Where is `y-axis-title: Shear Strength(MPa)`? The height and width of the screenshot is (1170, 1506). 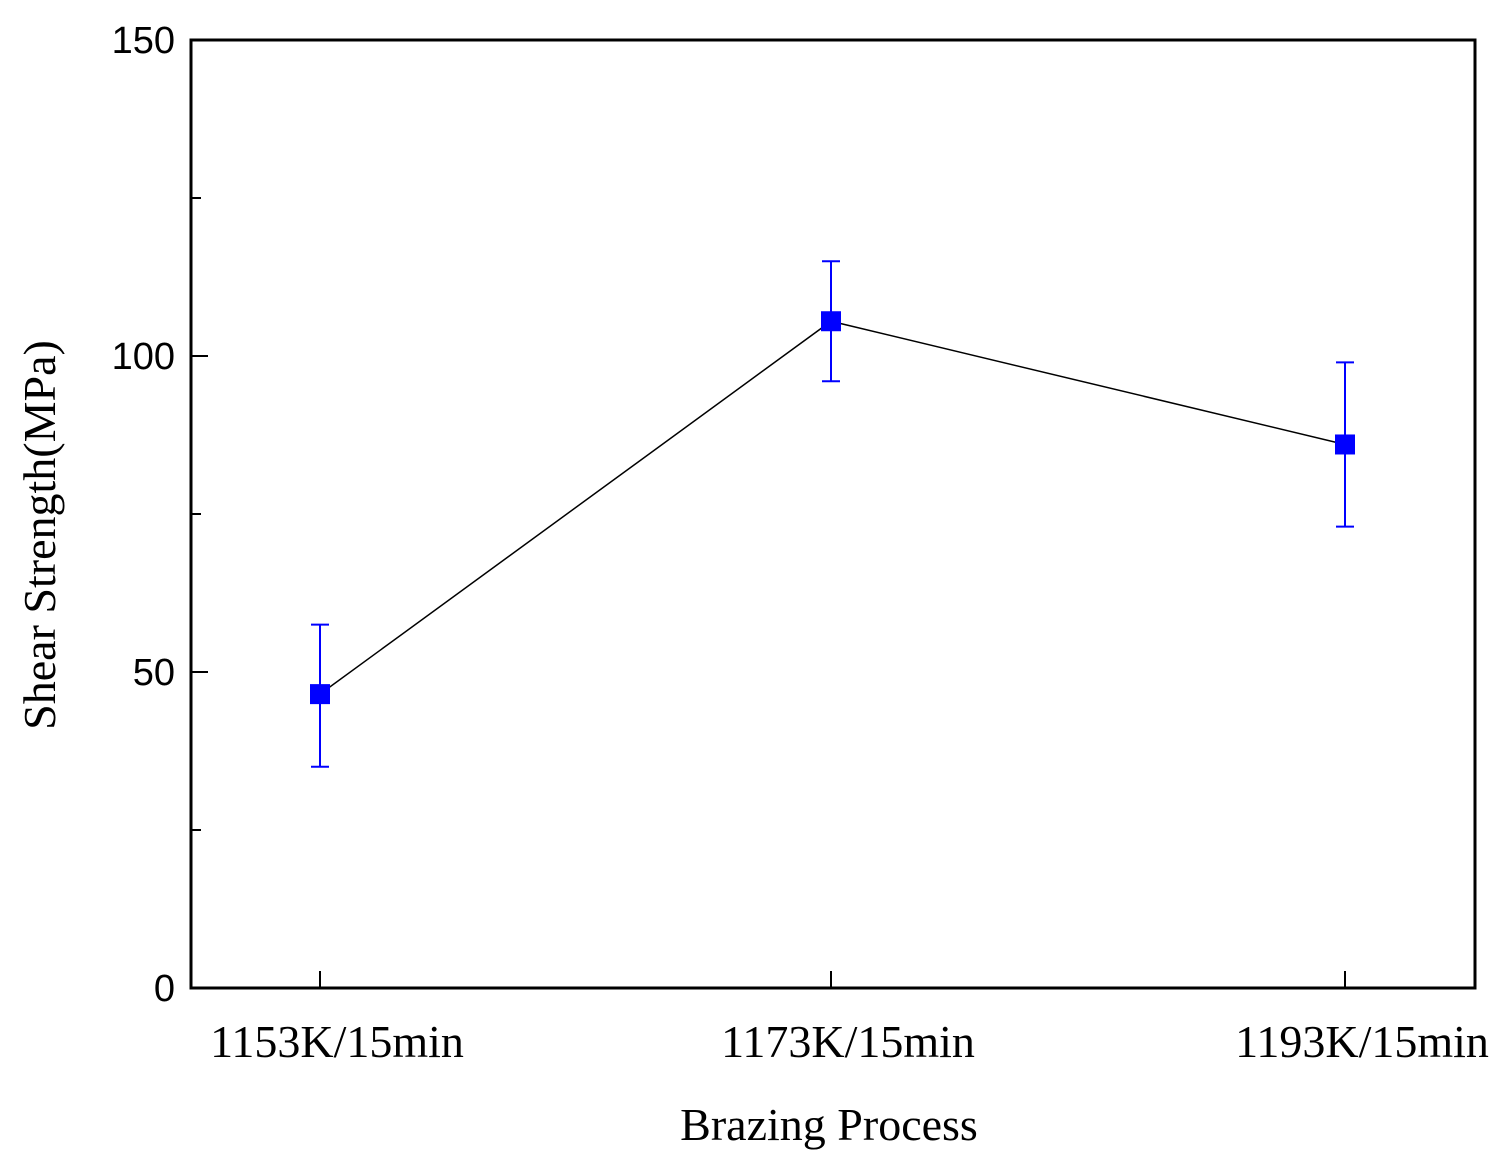
y-axis-title: Shear Strength(MPa) is located at coordinates (39, 535).